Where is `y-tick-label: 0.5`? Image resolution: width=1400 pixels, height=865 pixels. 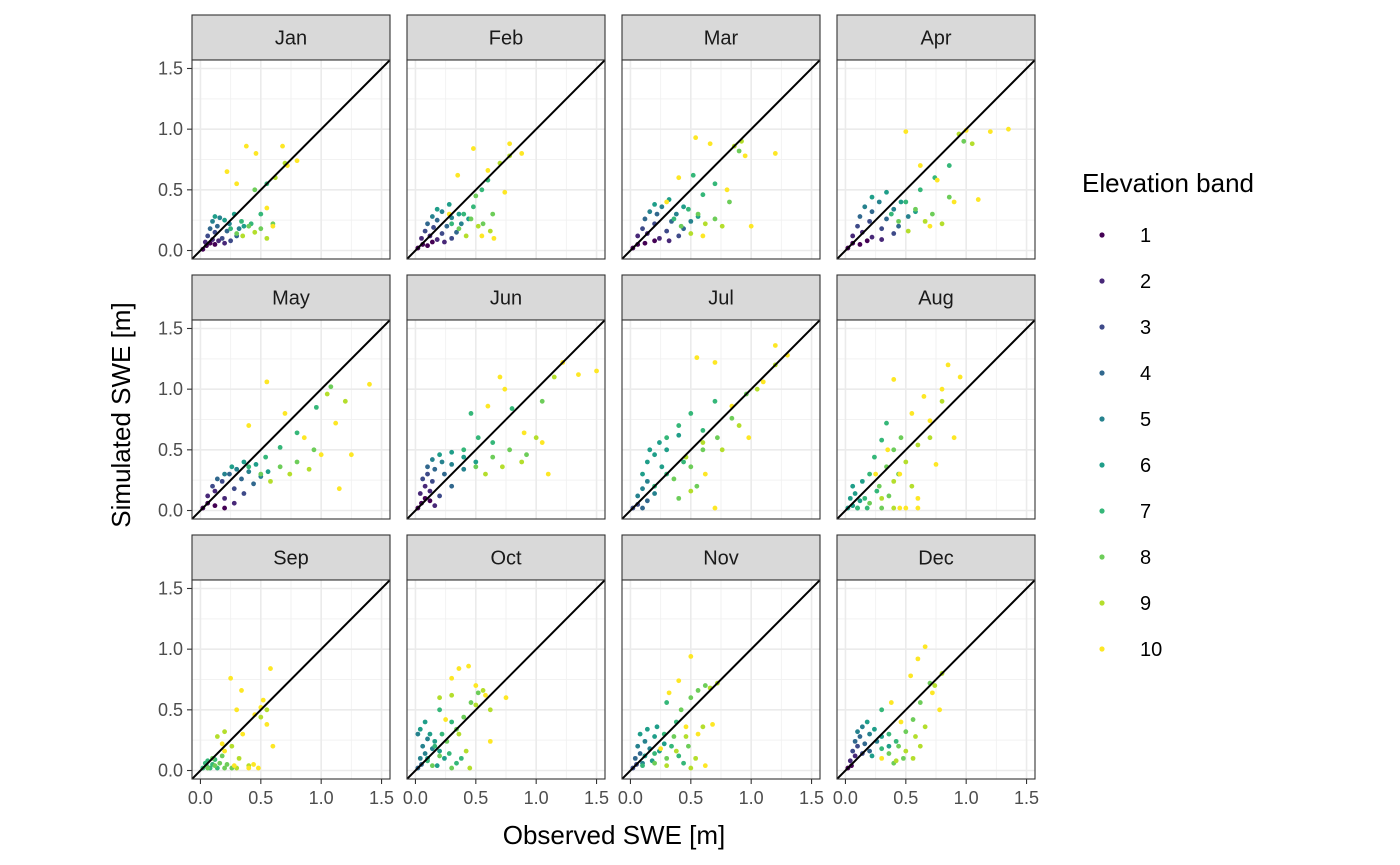
y-tick-label: 0.5 is located at coordinates (170, 190).